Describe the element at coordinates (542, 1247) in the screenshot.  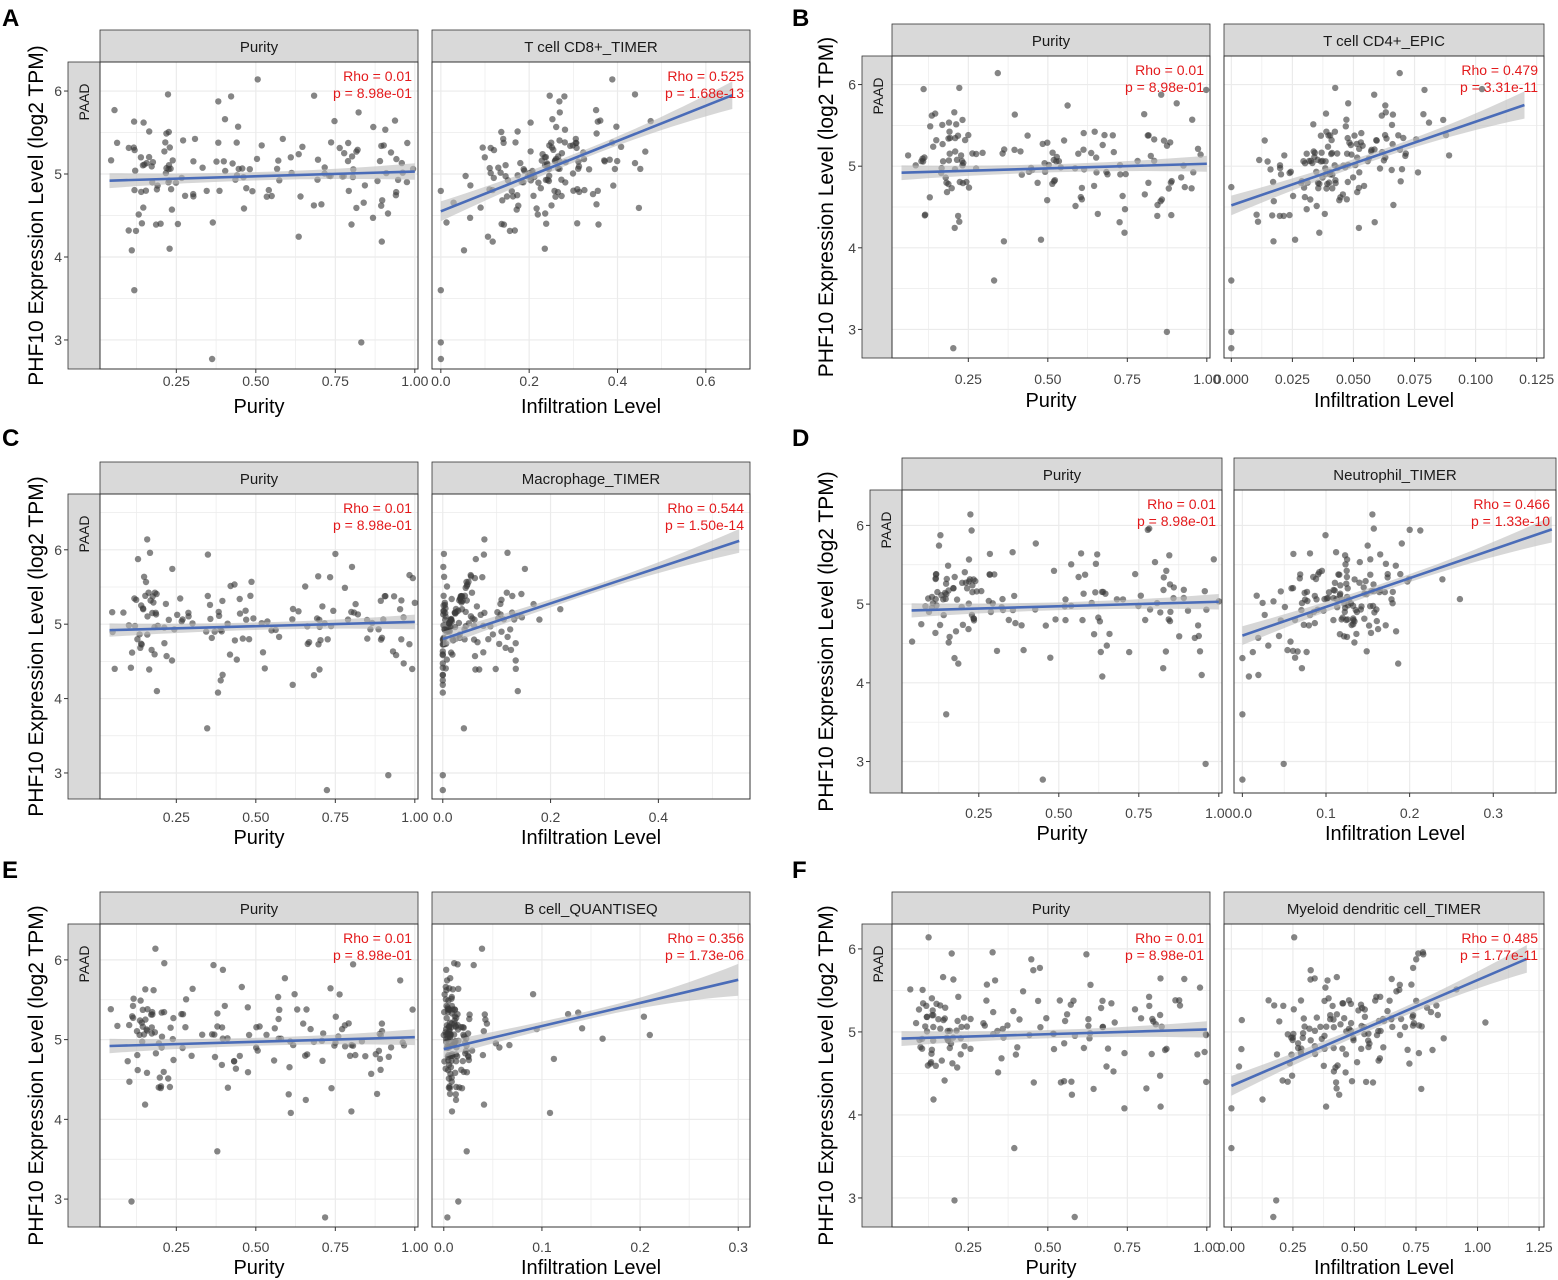
I see `x-tick-label: 0.1` at that location.